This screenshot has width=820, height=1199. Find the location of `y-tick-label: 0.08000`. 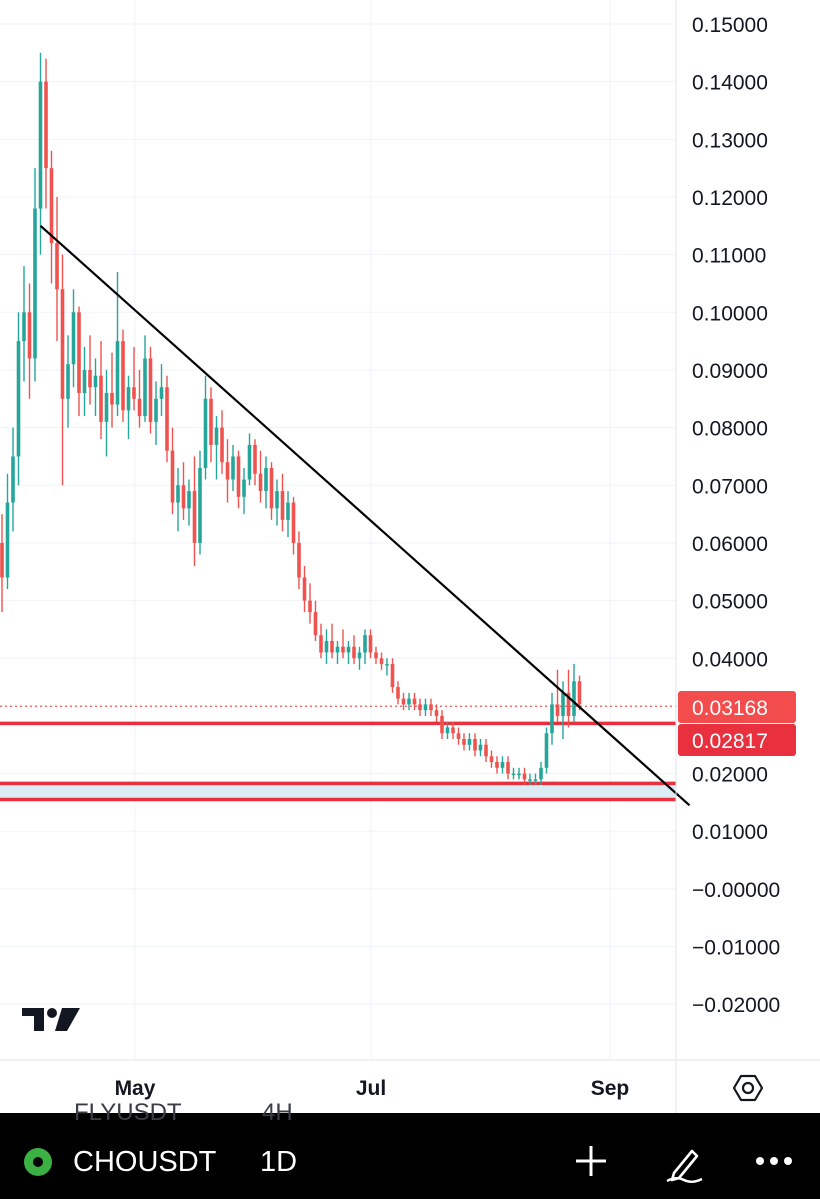

y-tick-label: 0.08000 is located at coordinates (730, 429).